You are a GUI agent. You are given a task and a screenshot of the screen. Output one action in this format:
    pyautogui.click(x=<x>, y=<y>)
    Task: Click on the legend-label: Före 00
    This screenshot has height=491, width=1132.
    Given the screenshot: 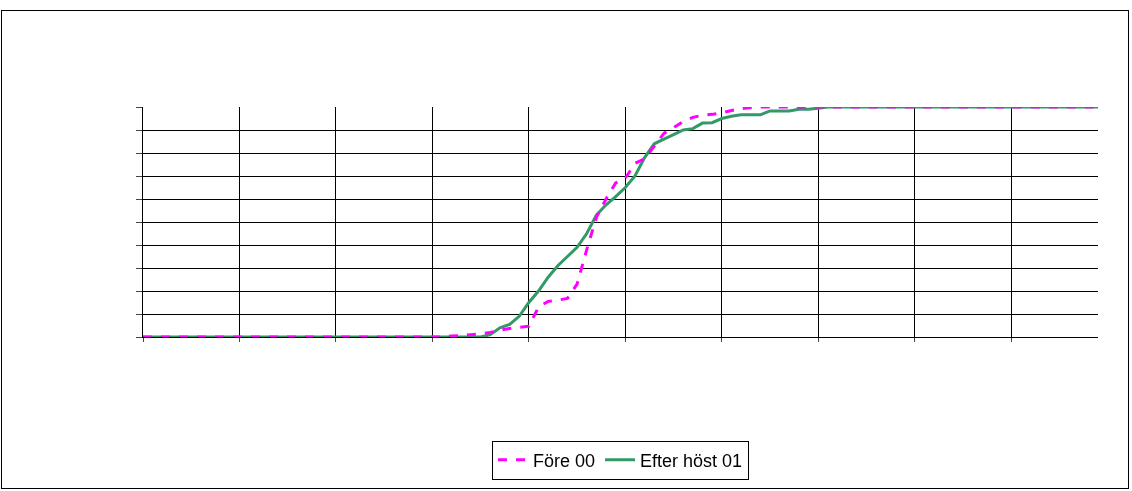 What is the action you would take?
    pyautogui.click(x=564, y=460)
    